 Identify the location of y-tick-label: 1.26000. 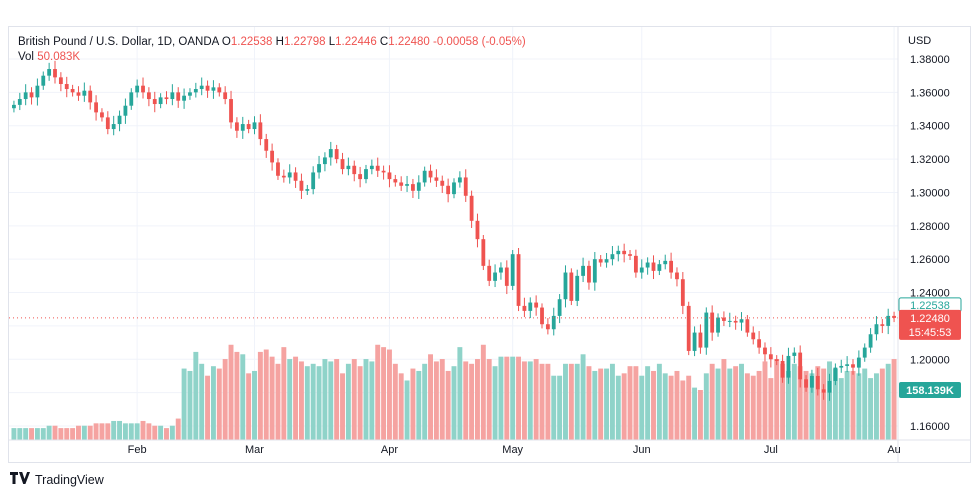
(930, 260).